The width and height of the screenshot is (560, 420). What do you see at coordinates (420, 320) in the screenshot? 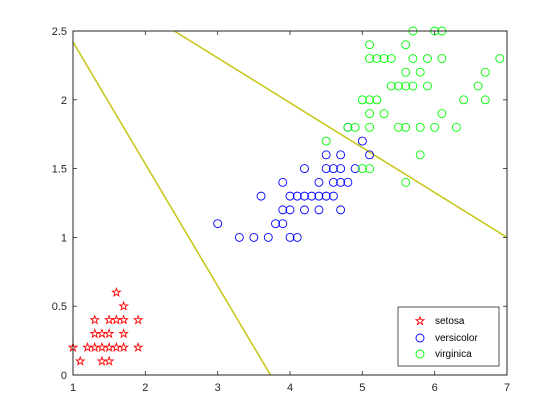
I see `legend-marker-setosa` at bounding box center [420, 320].